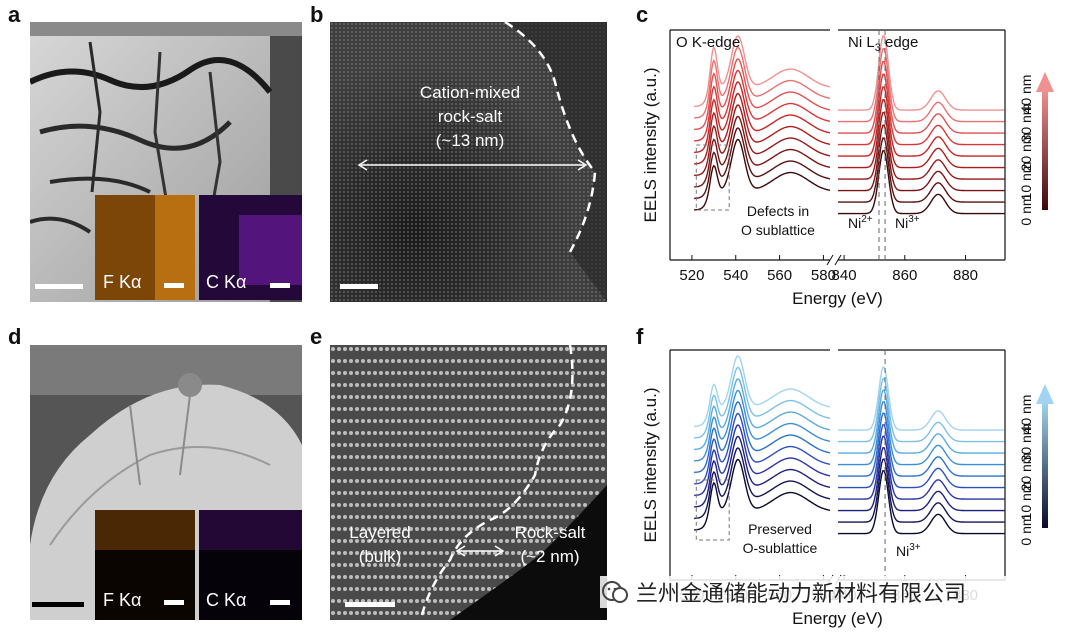 This screenshot has height=640, width=1080. I want to click on panel-d-c-label: C Kα, so click(226, 600).